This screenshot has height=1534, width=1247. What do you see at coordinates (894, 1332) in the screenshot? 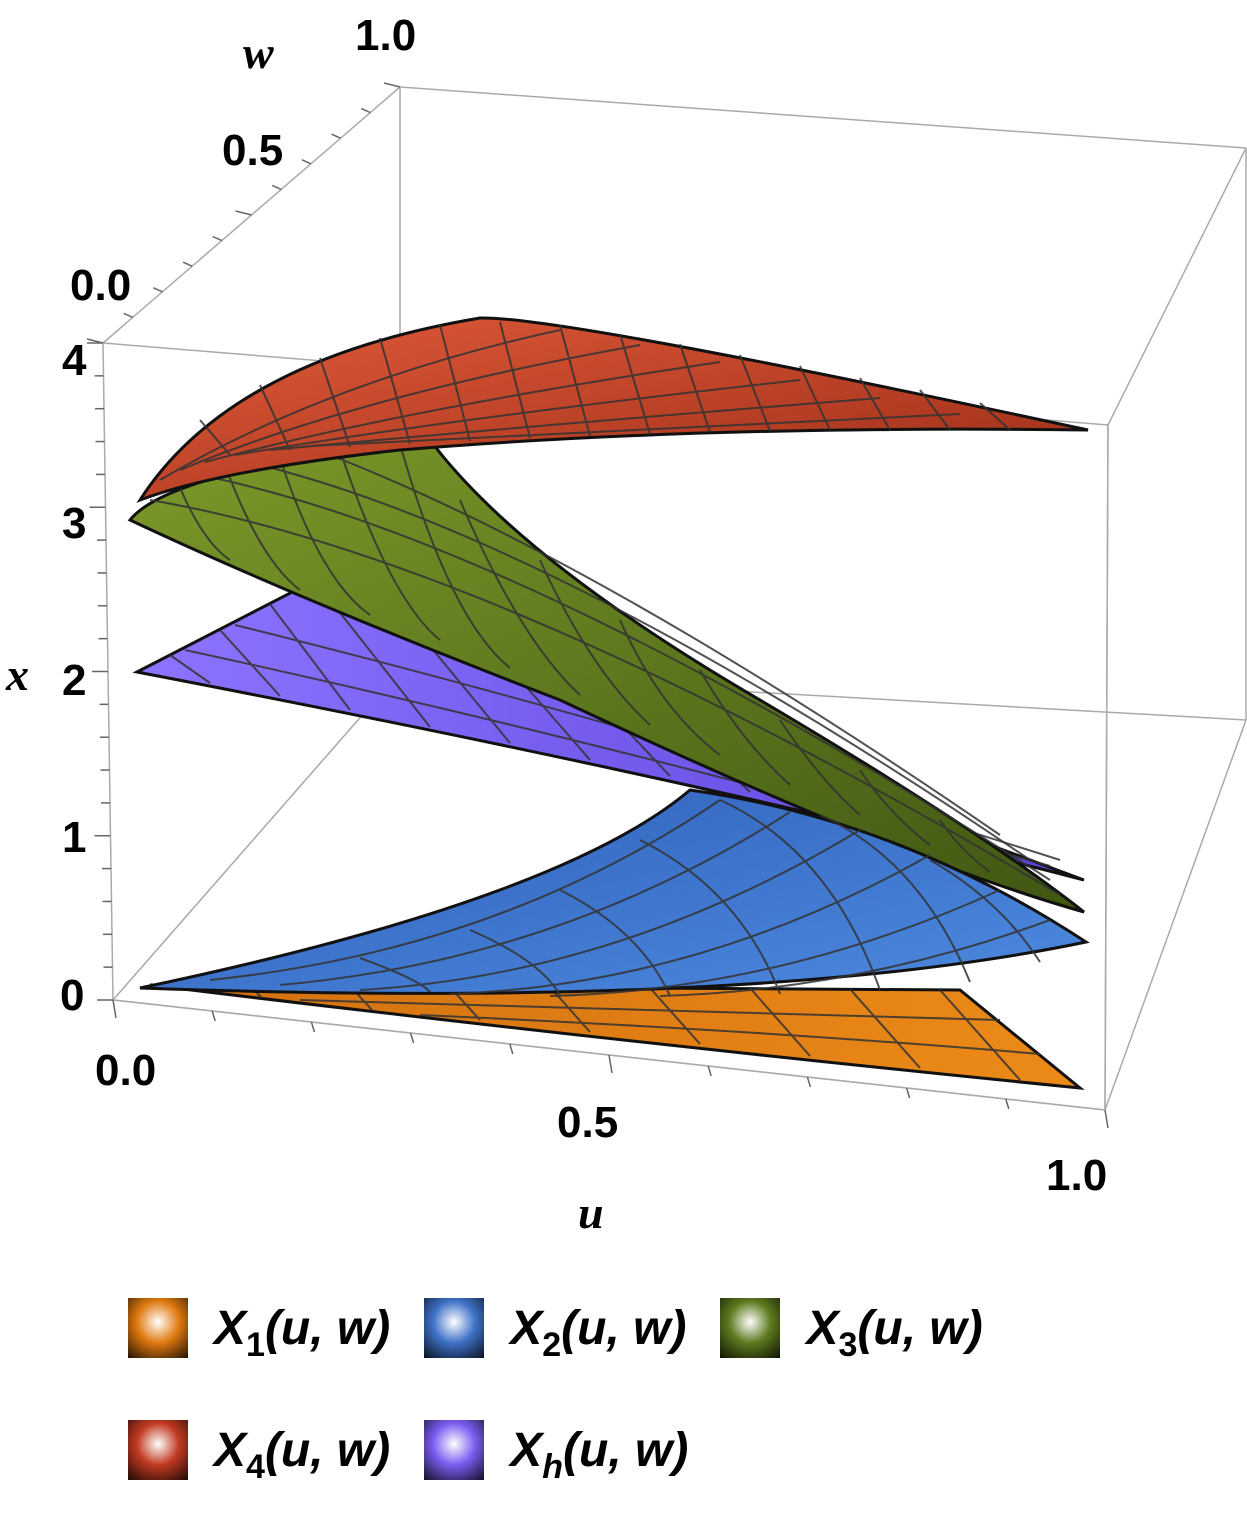
I see `legend-label: X3(u, w)` at bounding box center [894, 1332].